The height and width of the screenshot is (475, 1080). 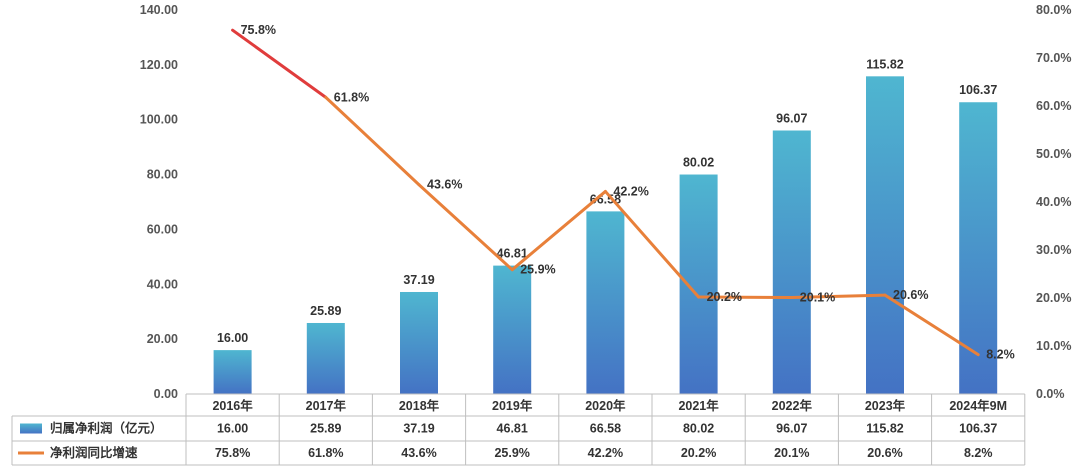 What do you see at coordinates (162, 229) in the screenshot?
I see `left-axis-tick-label: 60.00` at bounding box center [162, 229].